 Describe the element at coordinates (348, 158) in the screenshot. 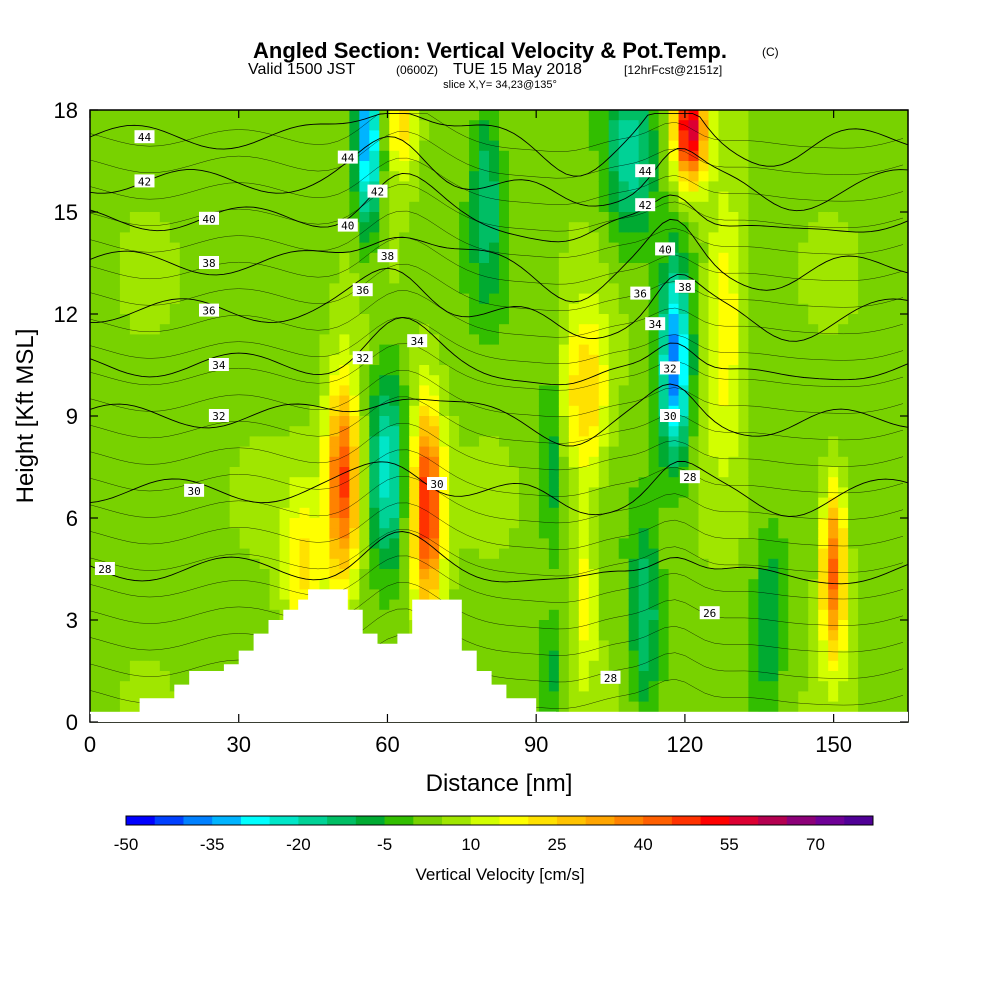

I see `isentrope-label-text: 44` at that location.